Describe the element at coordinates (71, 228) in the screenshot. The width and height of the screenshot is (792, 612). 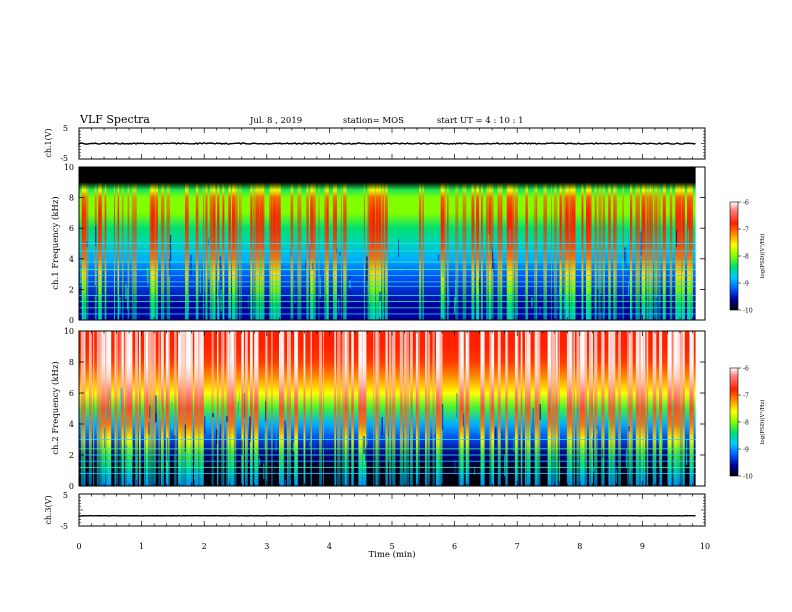
I see `y-tick-label: 6` at that location.